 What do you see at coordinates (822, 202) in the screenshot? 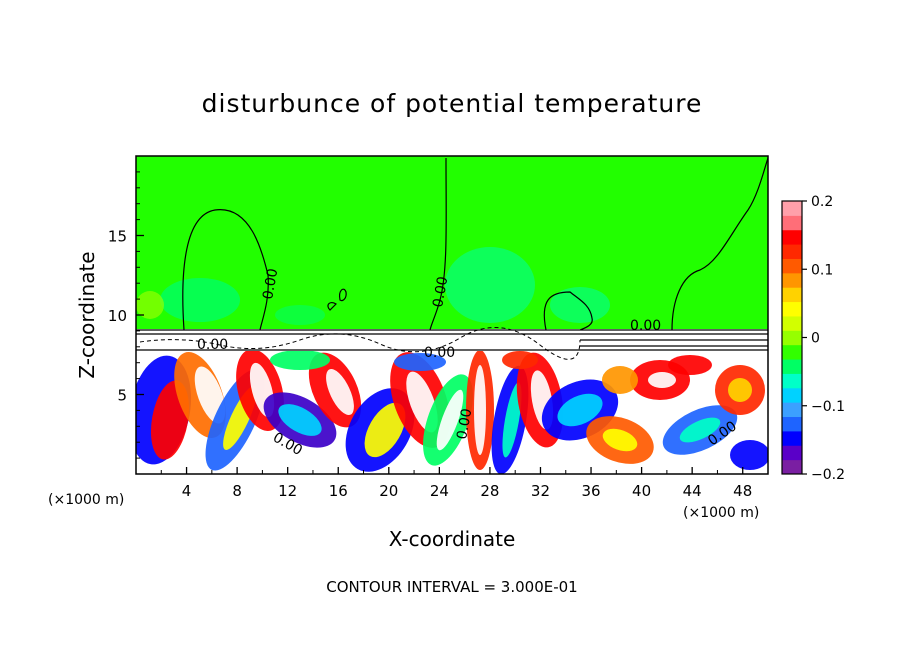
I see `colorbar-tick-label: 0.2` at bounding box center [822, 202].